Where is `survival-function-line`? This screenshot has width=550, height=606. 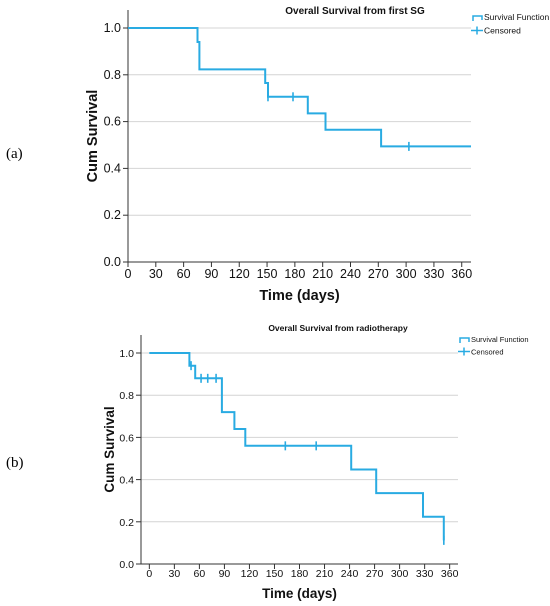 survival-function-line is located at coordinates (299, 87).